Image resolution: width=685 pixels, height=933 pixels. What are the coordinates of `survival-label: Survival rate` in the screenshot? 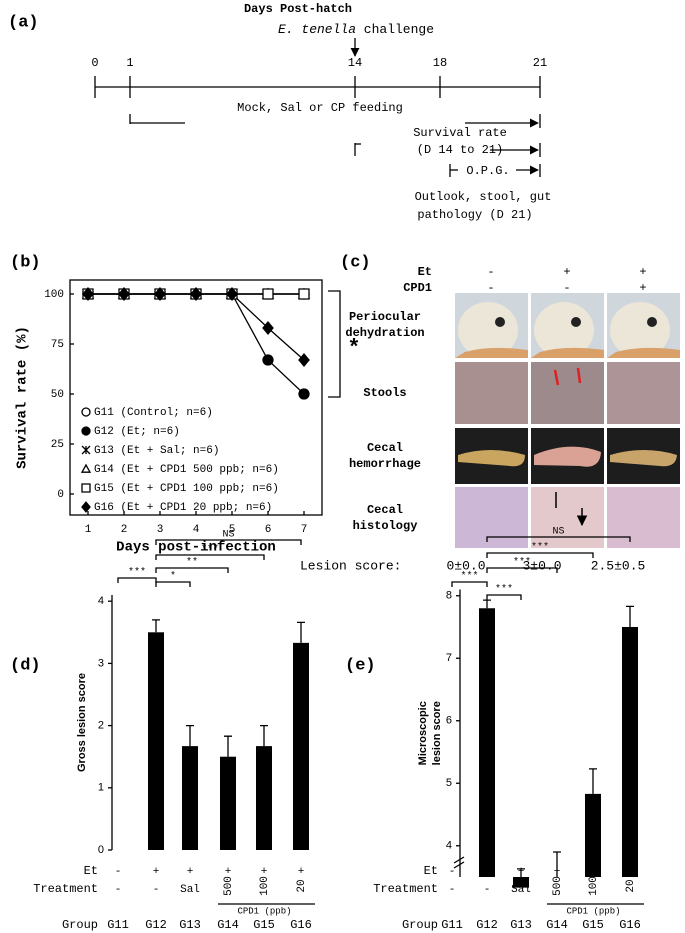 It's located at (460, 133).